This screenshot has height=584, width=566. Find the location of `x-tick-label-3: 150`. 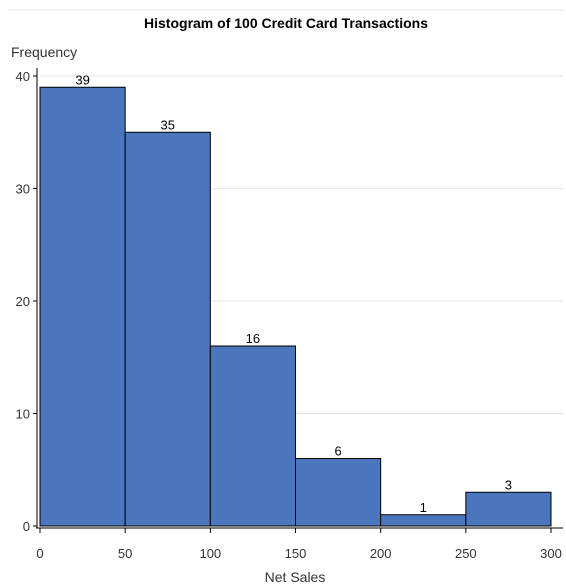

x-tick-label-3: 150 is located at coordinates (296, 553).